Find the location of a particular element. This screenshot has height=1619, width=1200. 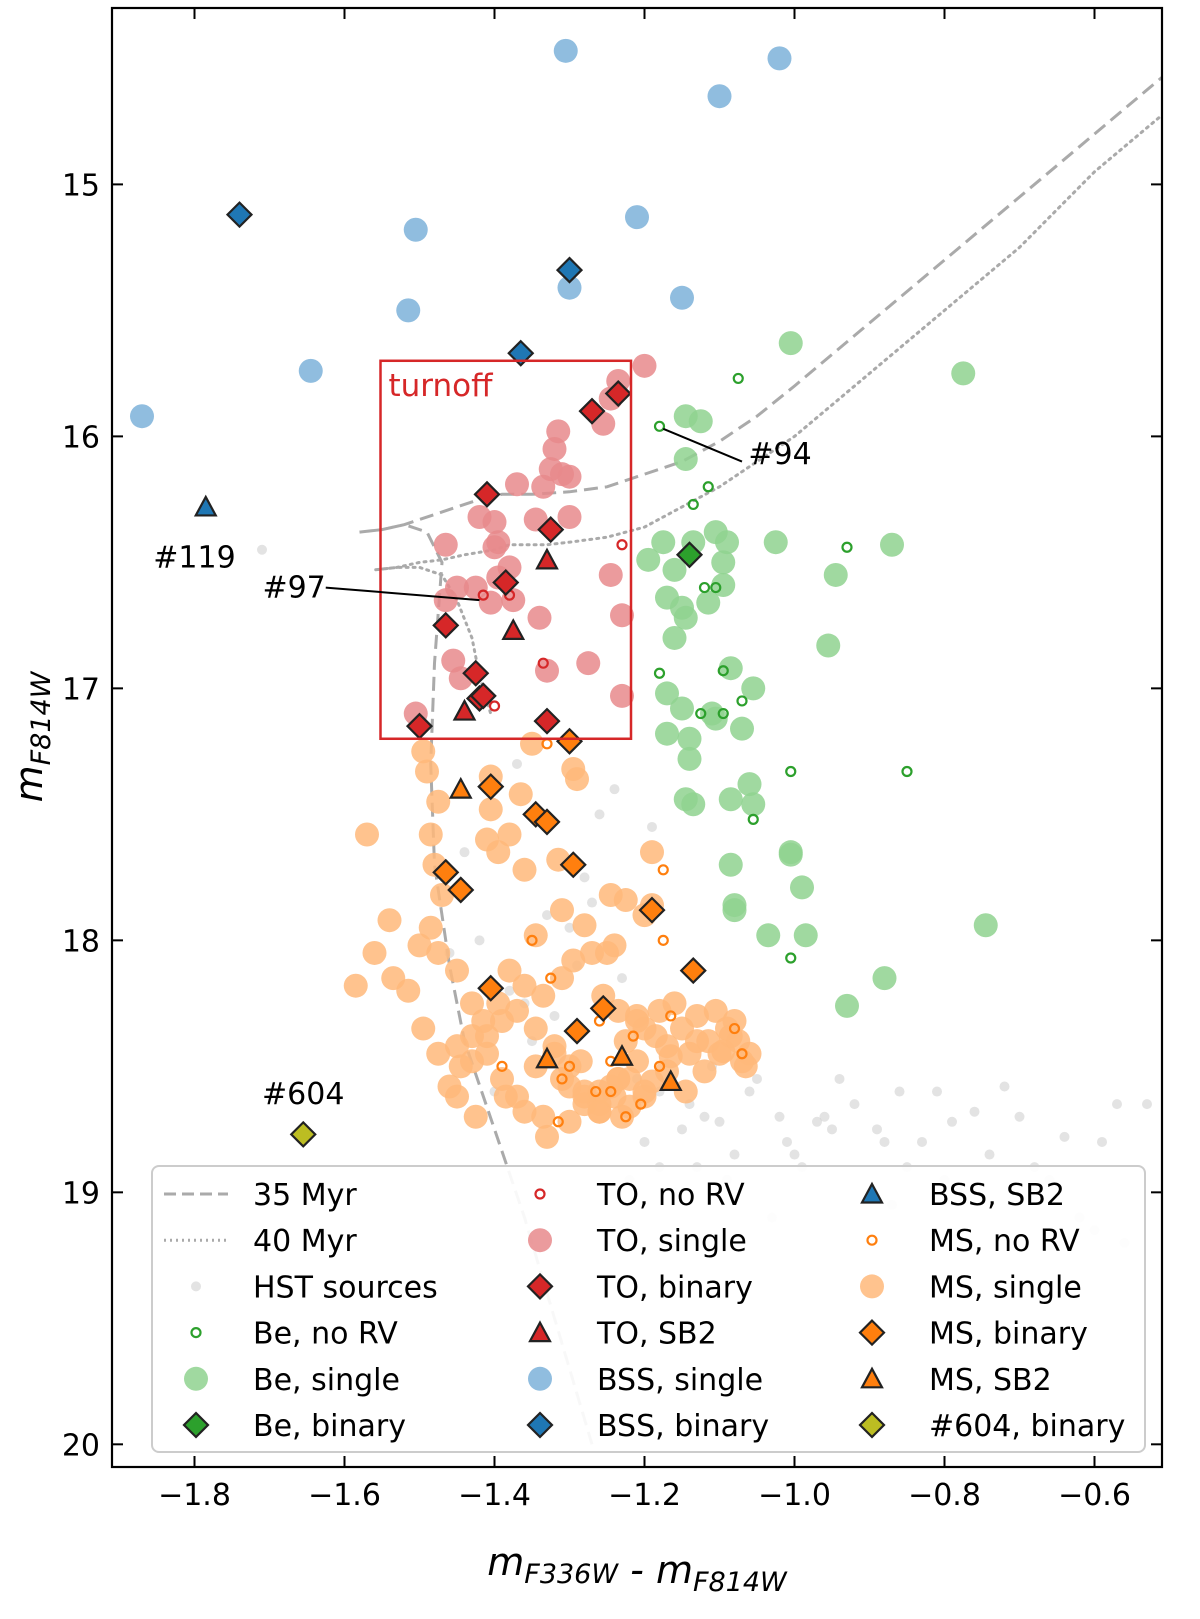

point-to_norv is located at coordinates (483, 595).